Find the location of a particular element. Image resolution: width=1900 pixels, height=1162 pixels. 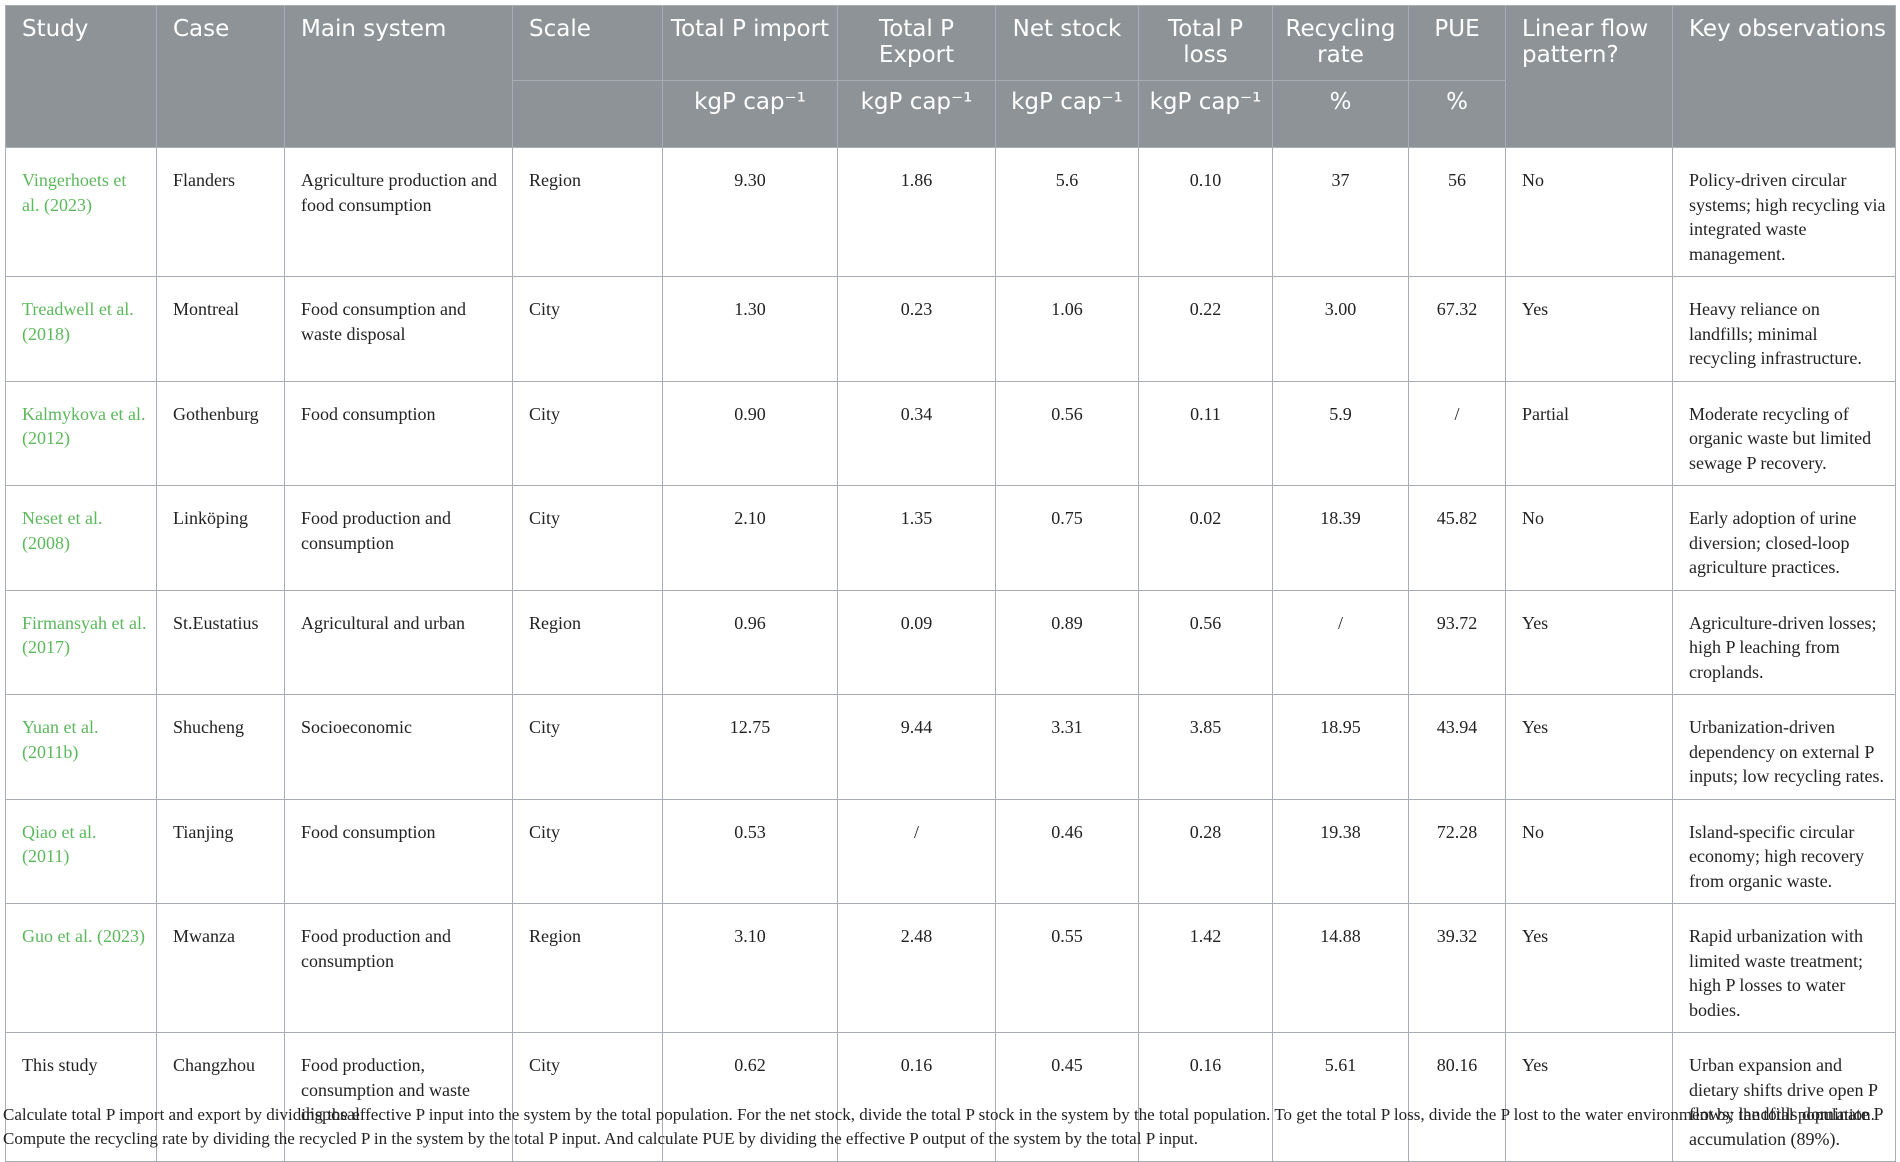

linear-flow-cell: No is located at coordinates (1589, 538).